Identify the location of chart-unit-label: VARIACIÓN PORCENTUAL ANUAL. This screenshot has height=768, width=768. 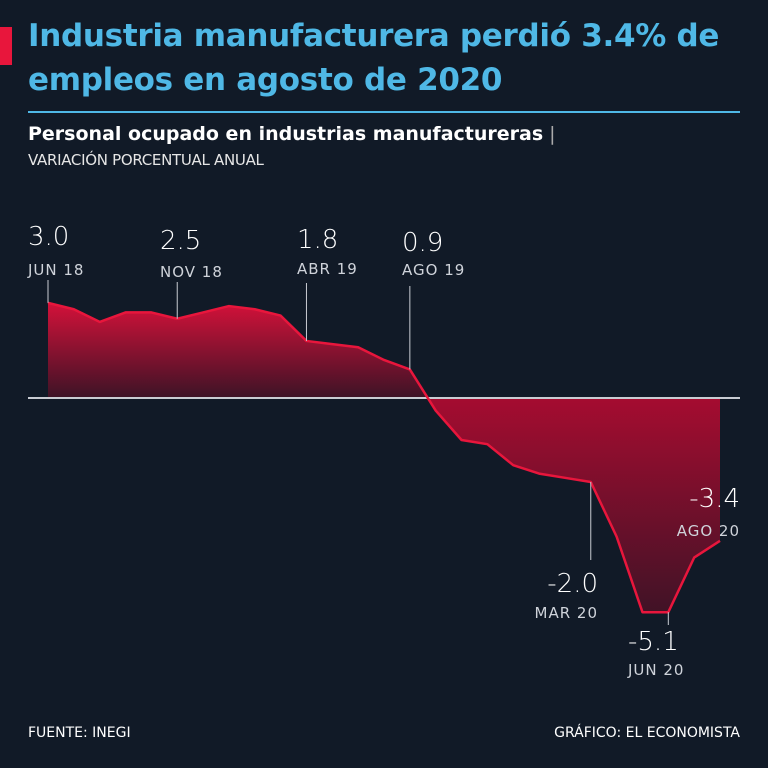
(146, 160).